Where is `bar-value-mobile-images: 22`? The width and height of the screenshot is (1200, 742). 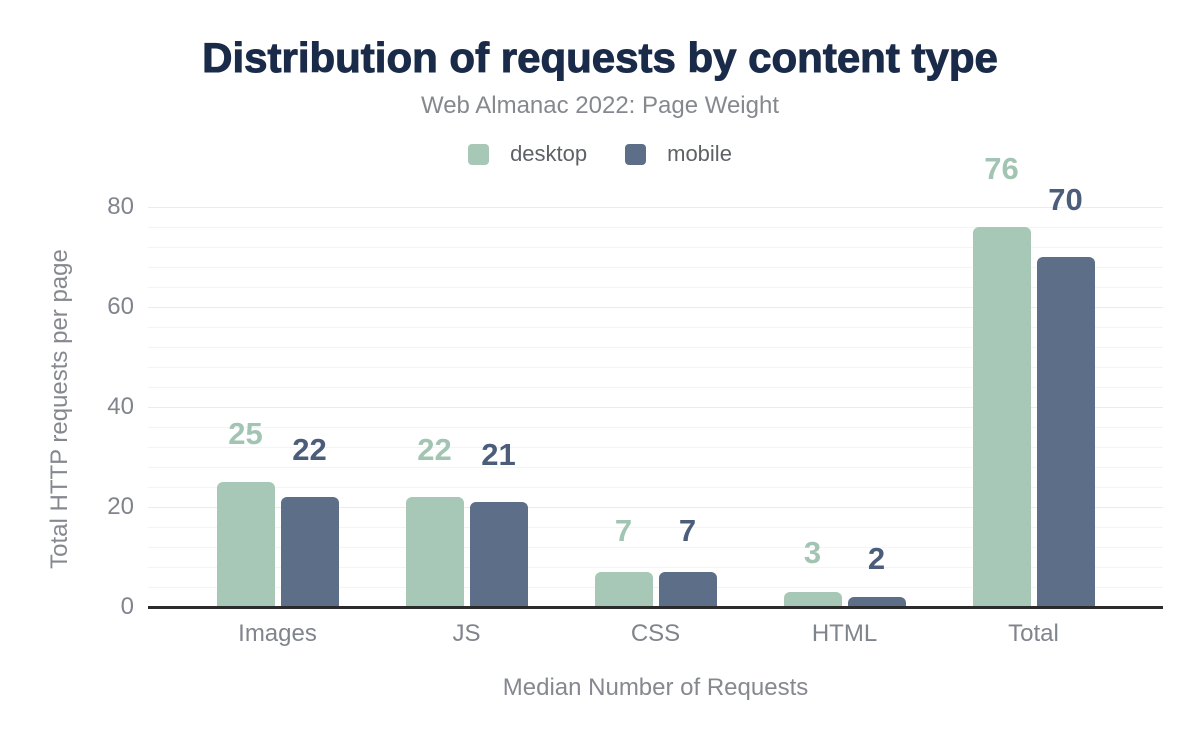 bar-value-mobile-images: 22 is located at coordinates (309, 450).